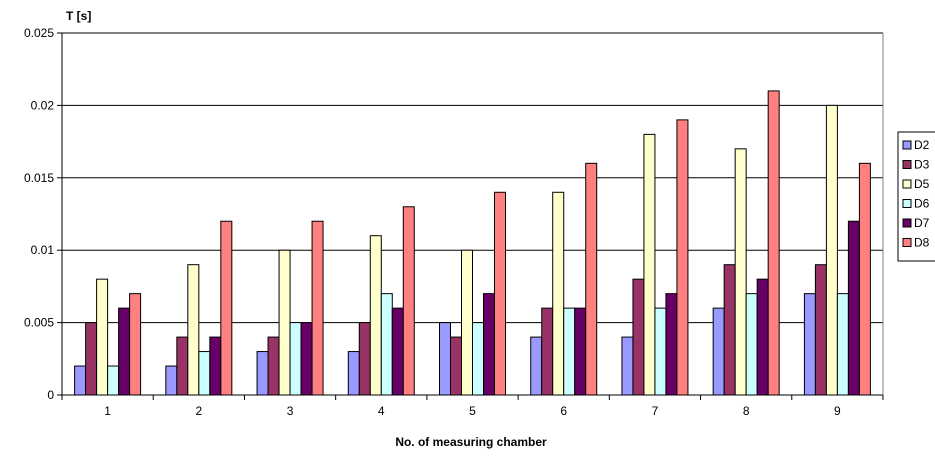 Image resolution: width=935 pixels, height=458 pixels. Describe the element at coordinates (922, 145) in the screenshot. I see `legend-label-d2: D2` at that location.